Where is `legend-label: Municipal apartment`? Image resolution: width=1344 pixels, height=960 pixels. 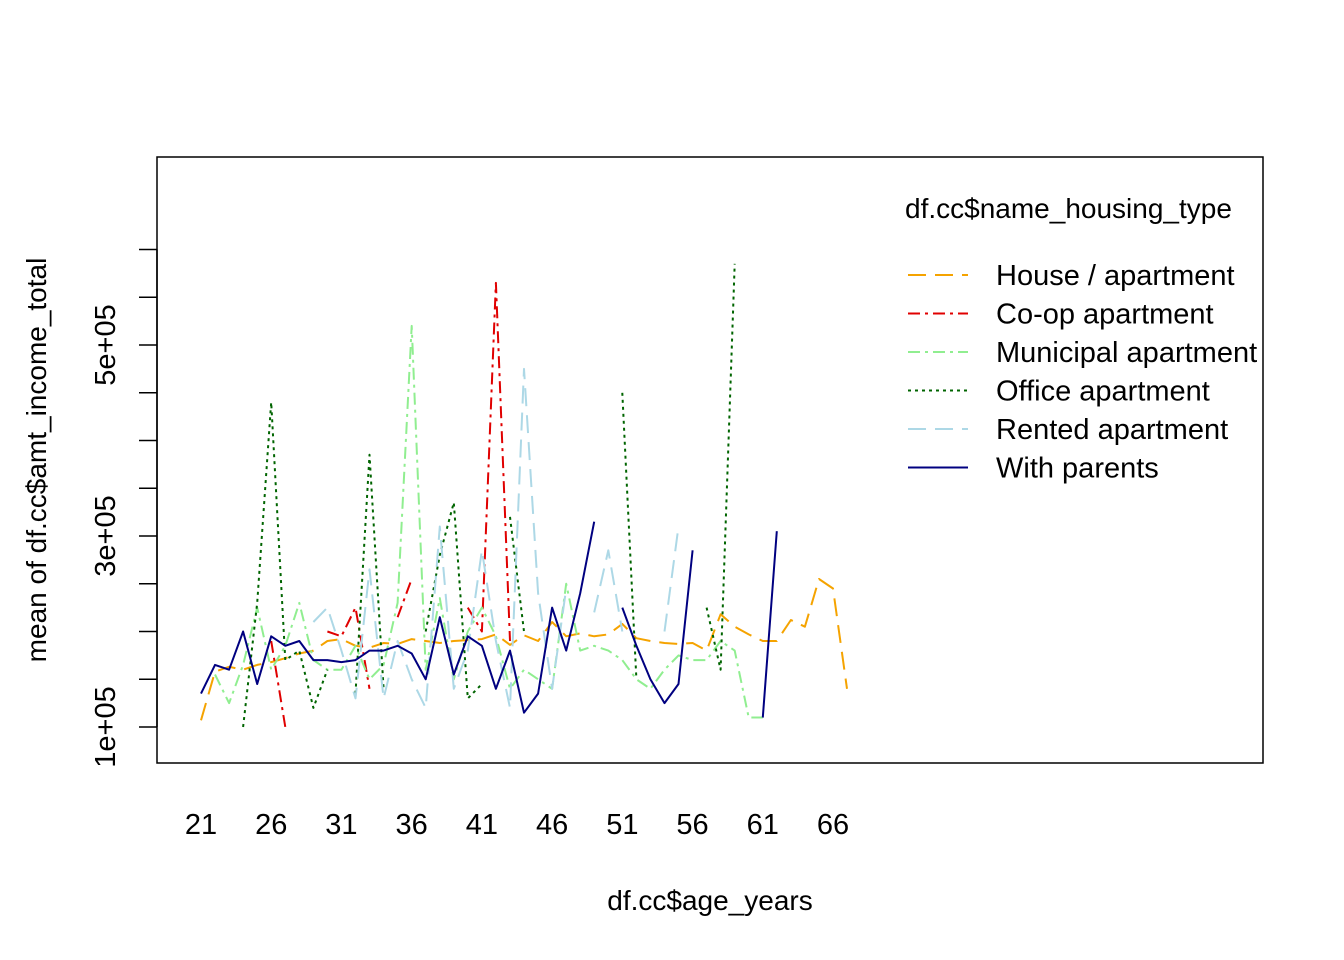
legend-label: Municipal apartment is located at coordinates (1126, 353).